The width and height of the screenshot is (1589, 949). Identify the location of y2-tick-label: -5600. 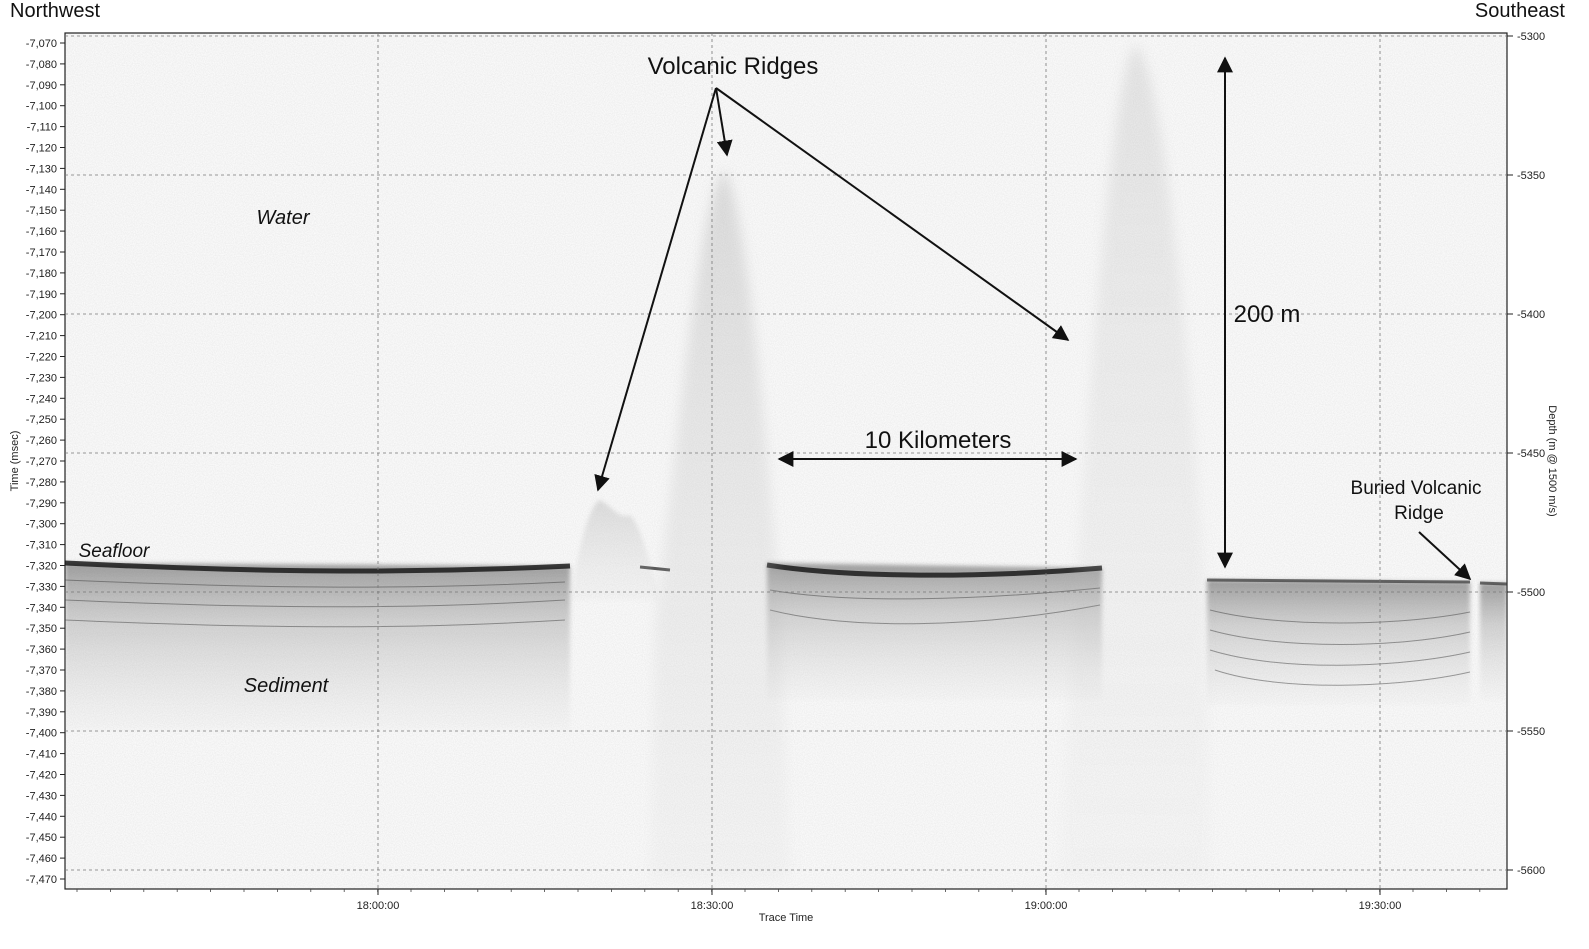
(1531, 871).